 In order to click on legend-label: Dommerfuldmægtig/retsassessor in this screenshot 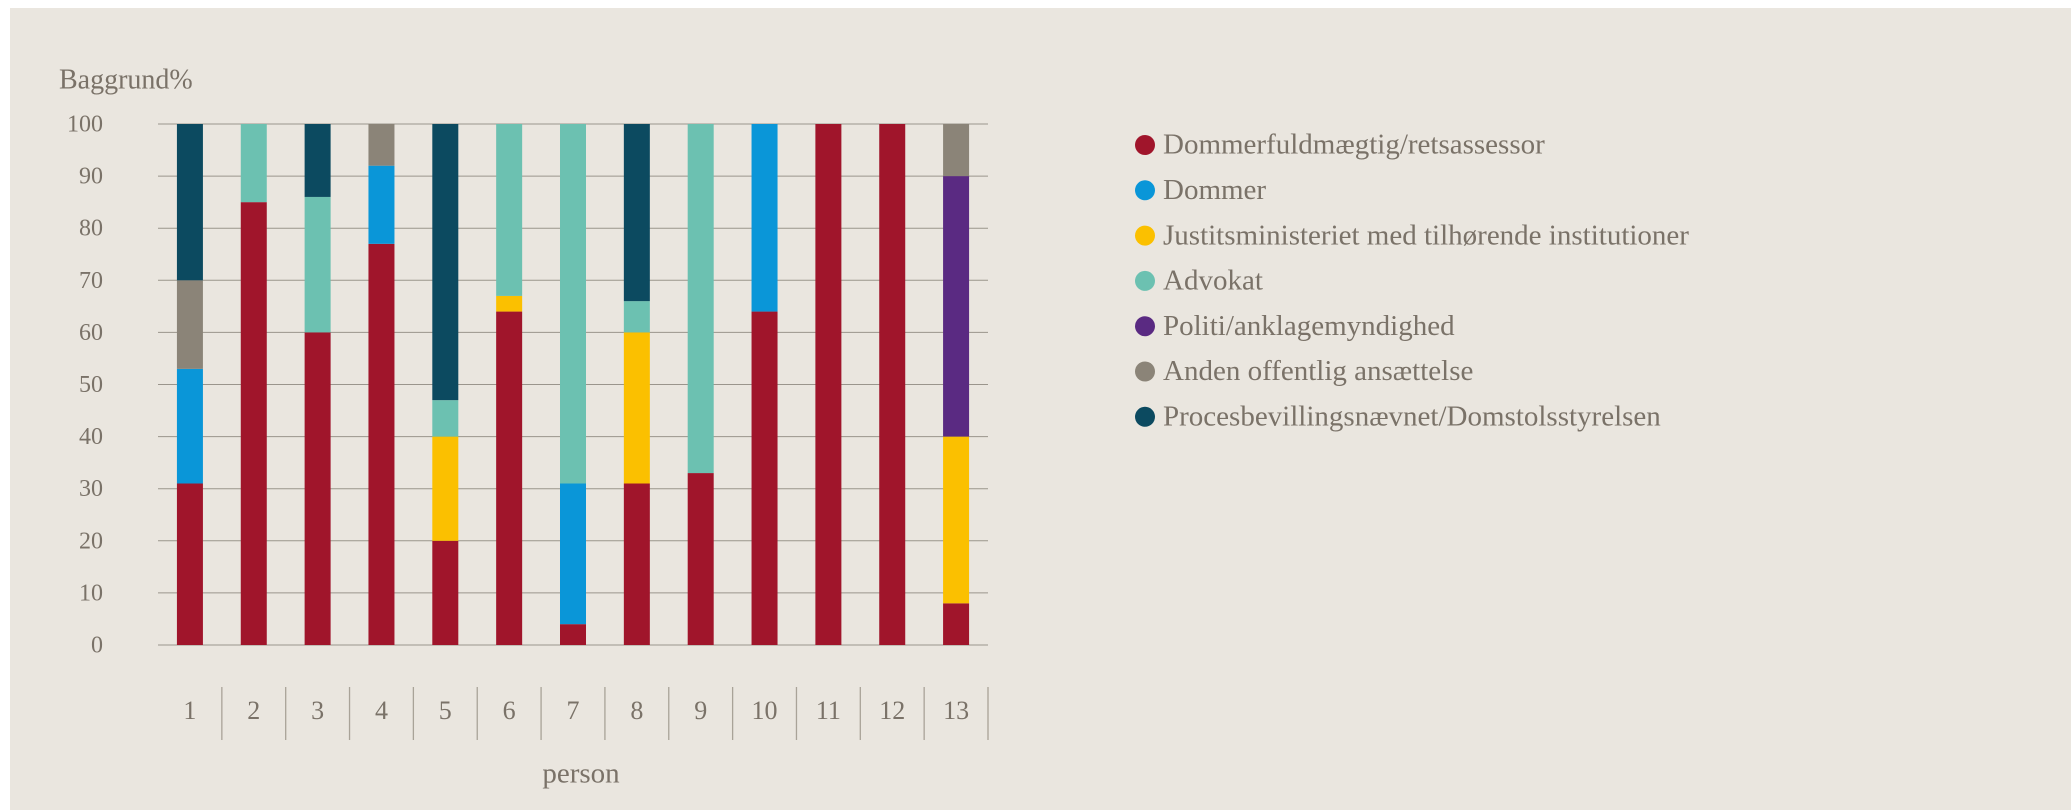, I will do `click(1354, 145)`.